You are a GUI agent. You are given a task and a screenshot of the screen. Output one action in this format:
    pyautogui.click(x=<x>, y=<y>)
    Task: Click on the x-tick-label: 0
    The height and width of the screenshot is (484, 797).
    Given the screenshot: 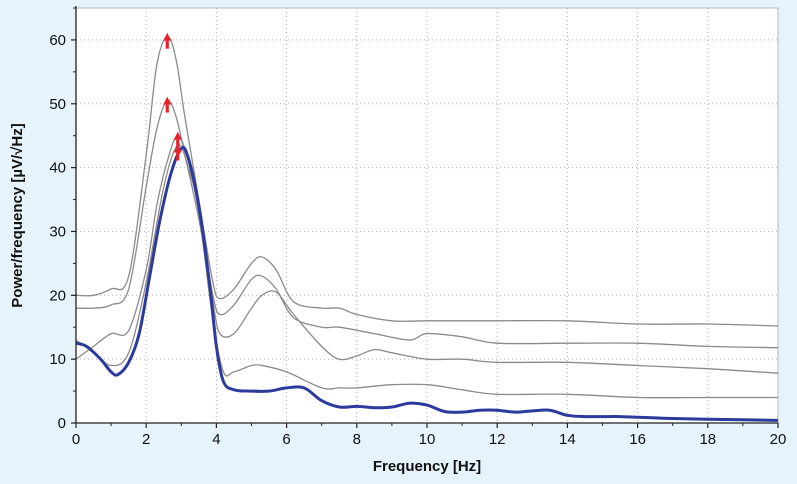 What is the action you would take?
    pyautogui.click(x=76, y=439)
    